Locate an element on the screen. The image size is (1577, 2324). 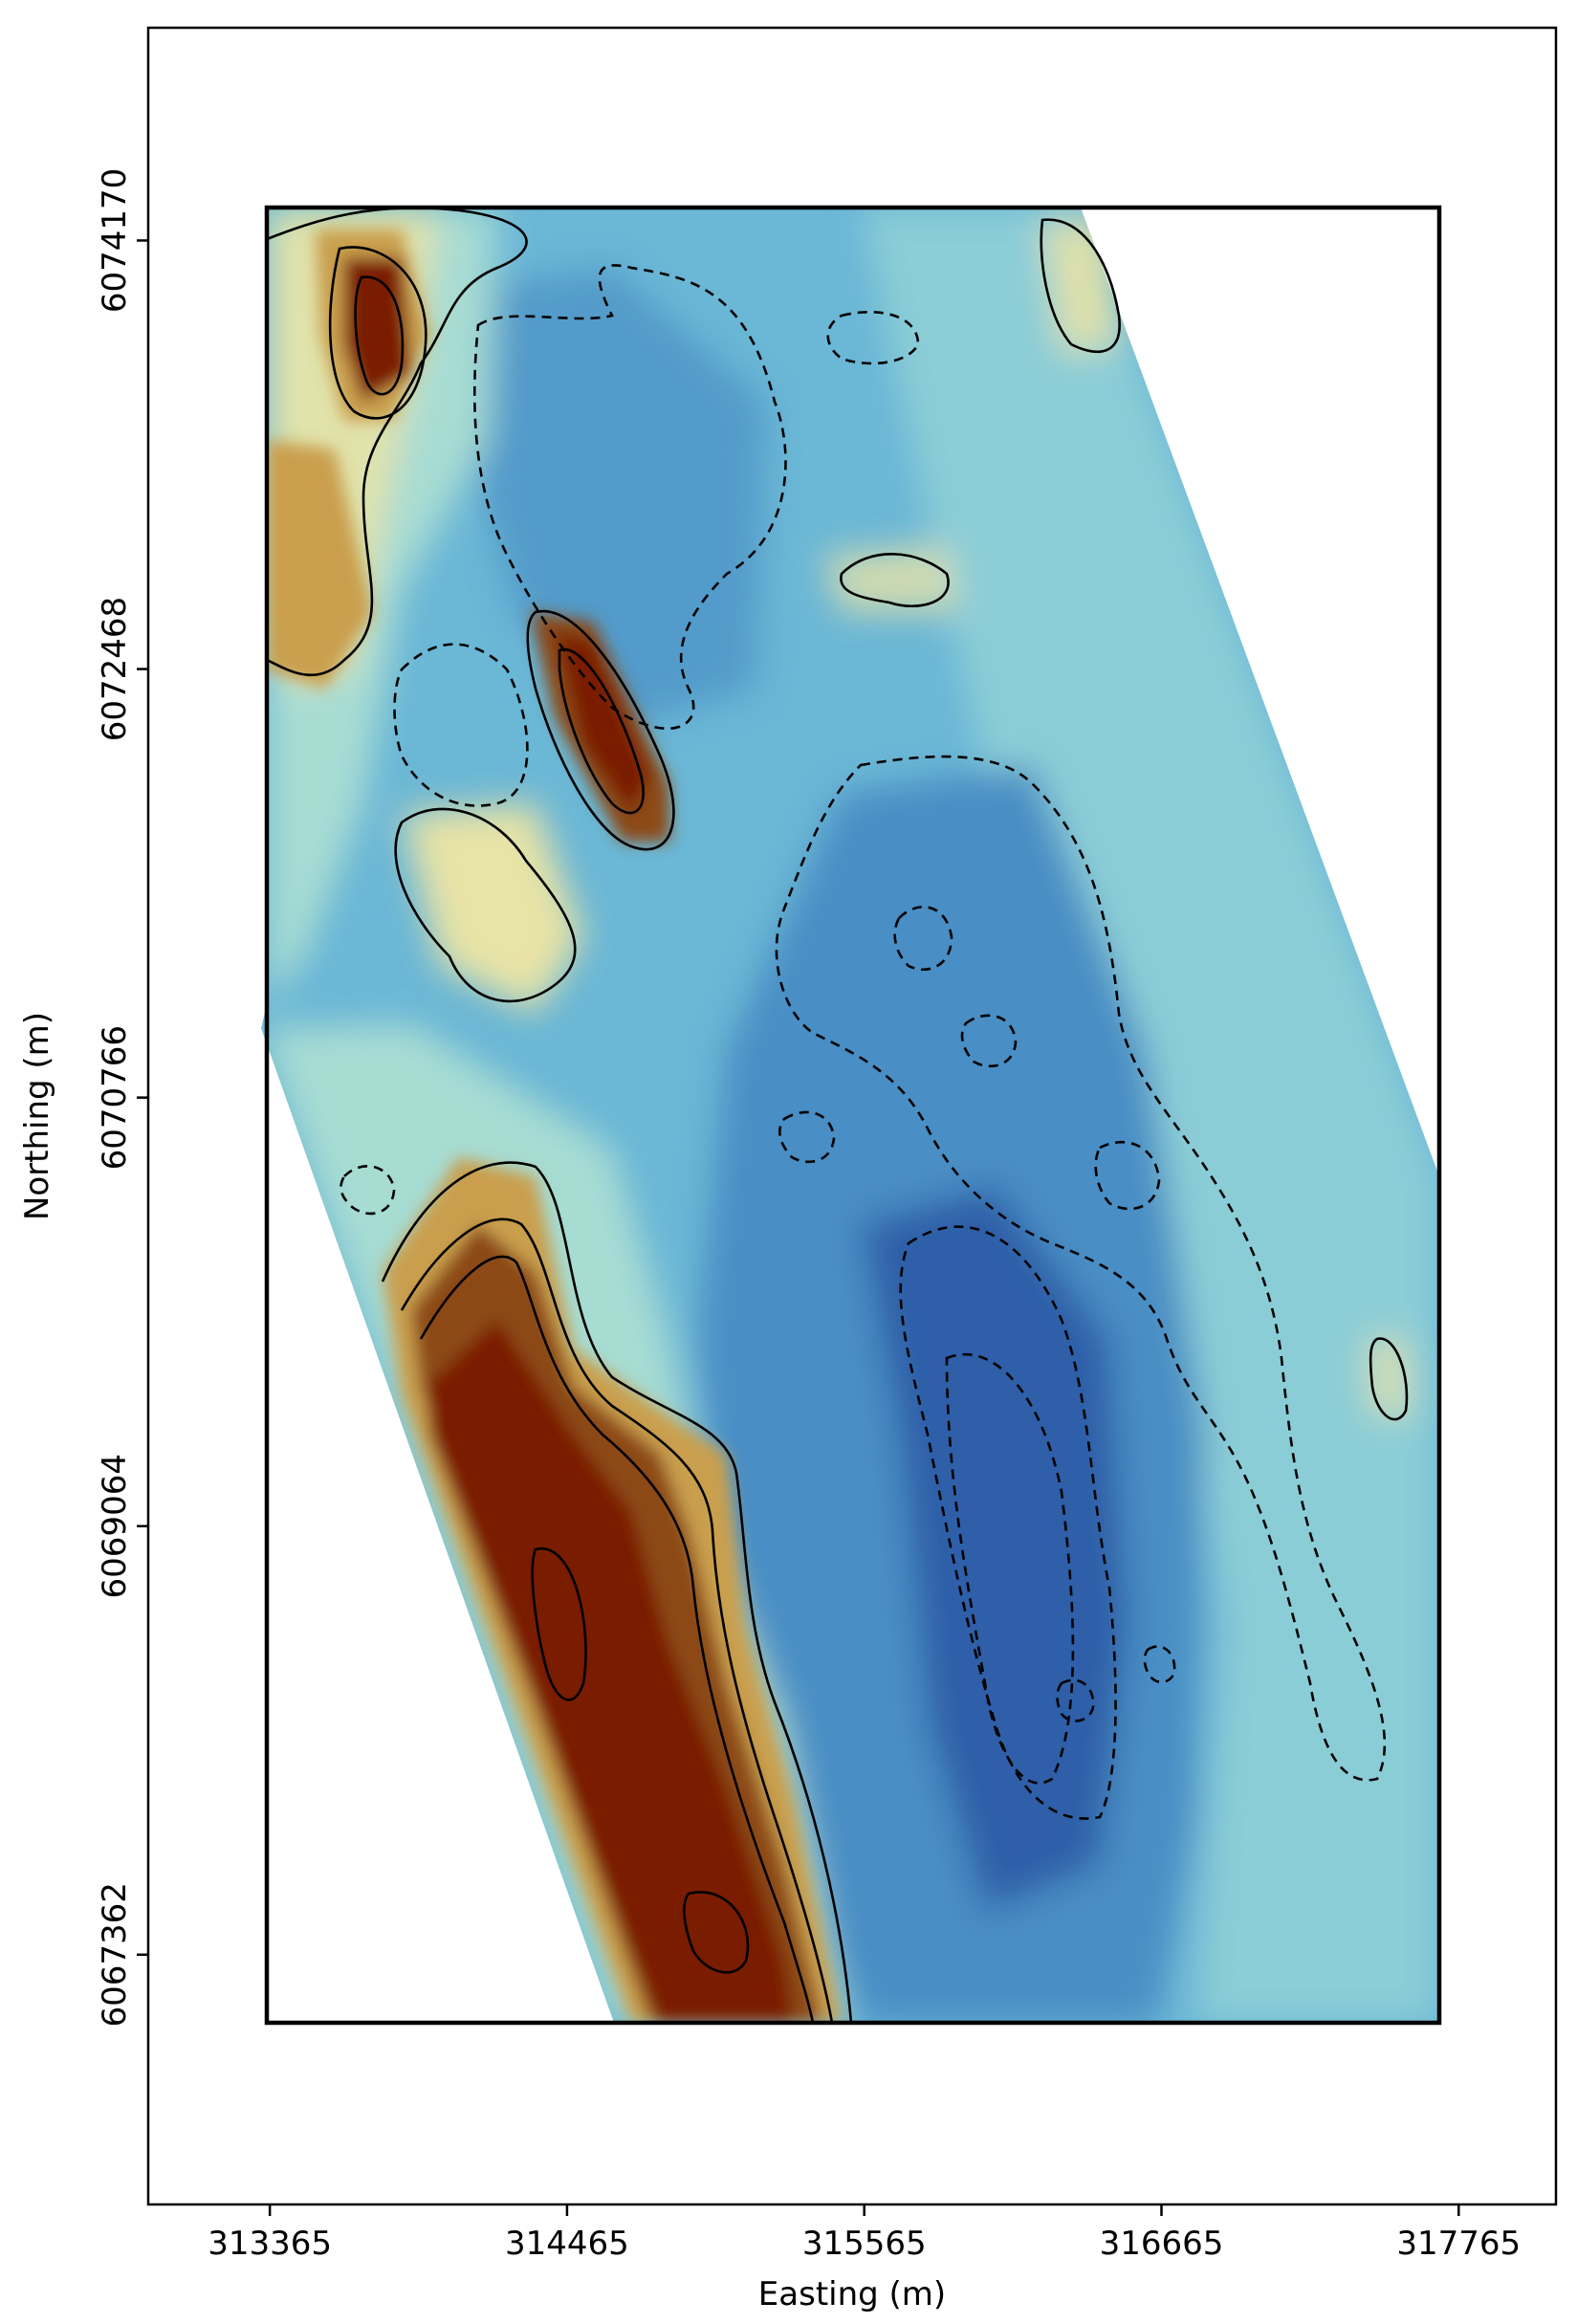
x-tick-label: 313365 is located at coordinates (270, 2244).